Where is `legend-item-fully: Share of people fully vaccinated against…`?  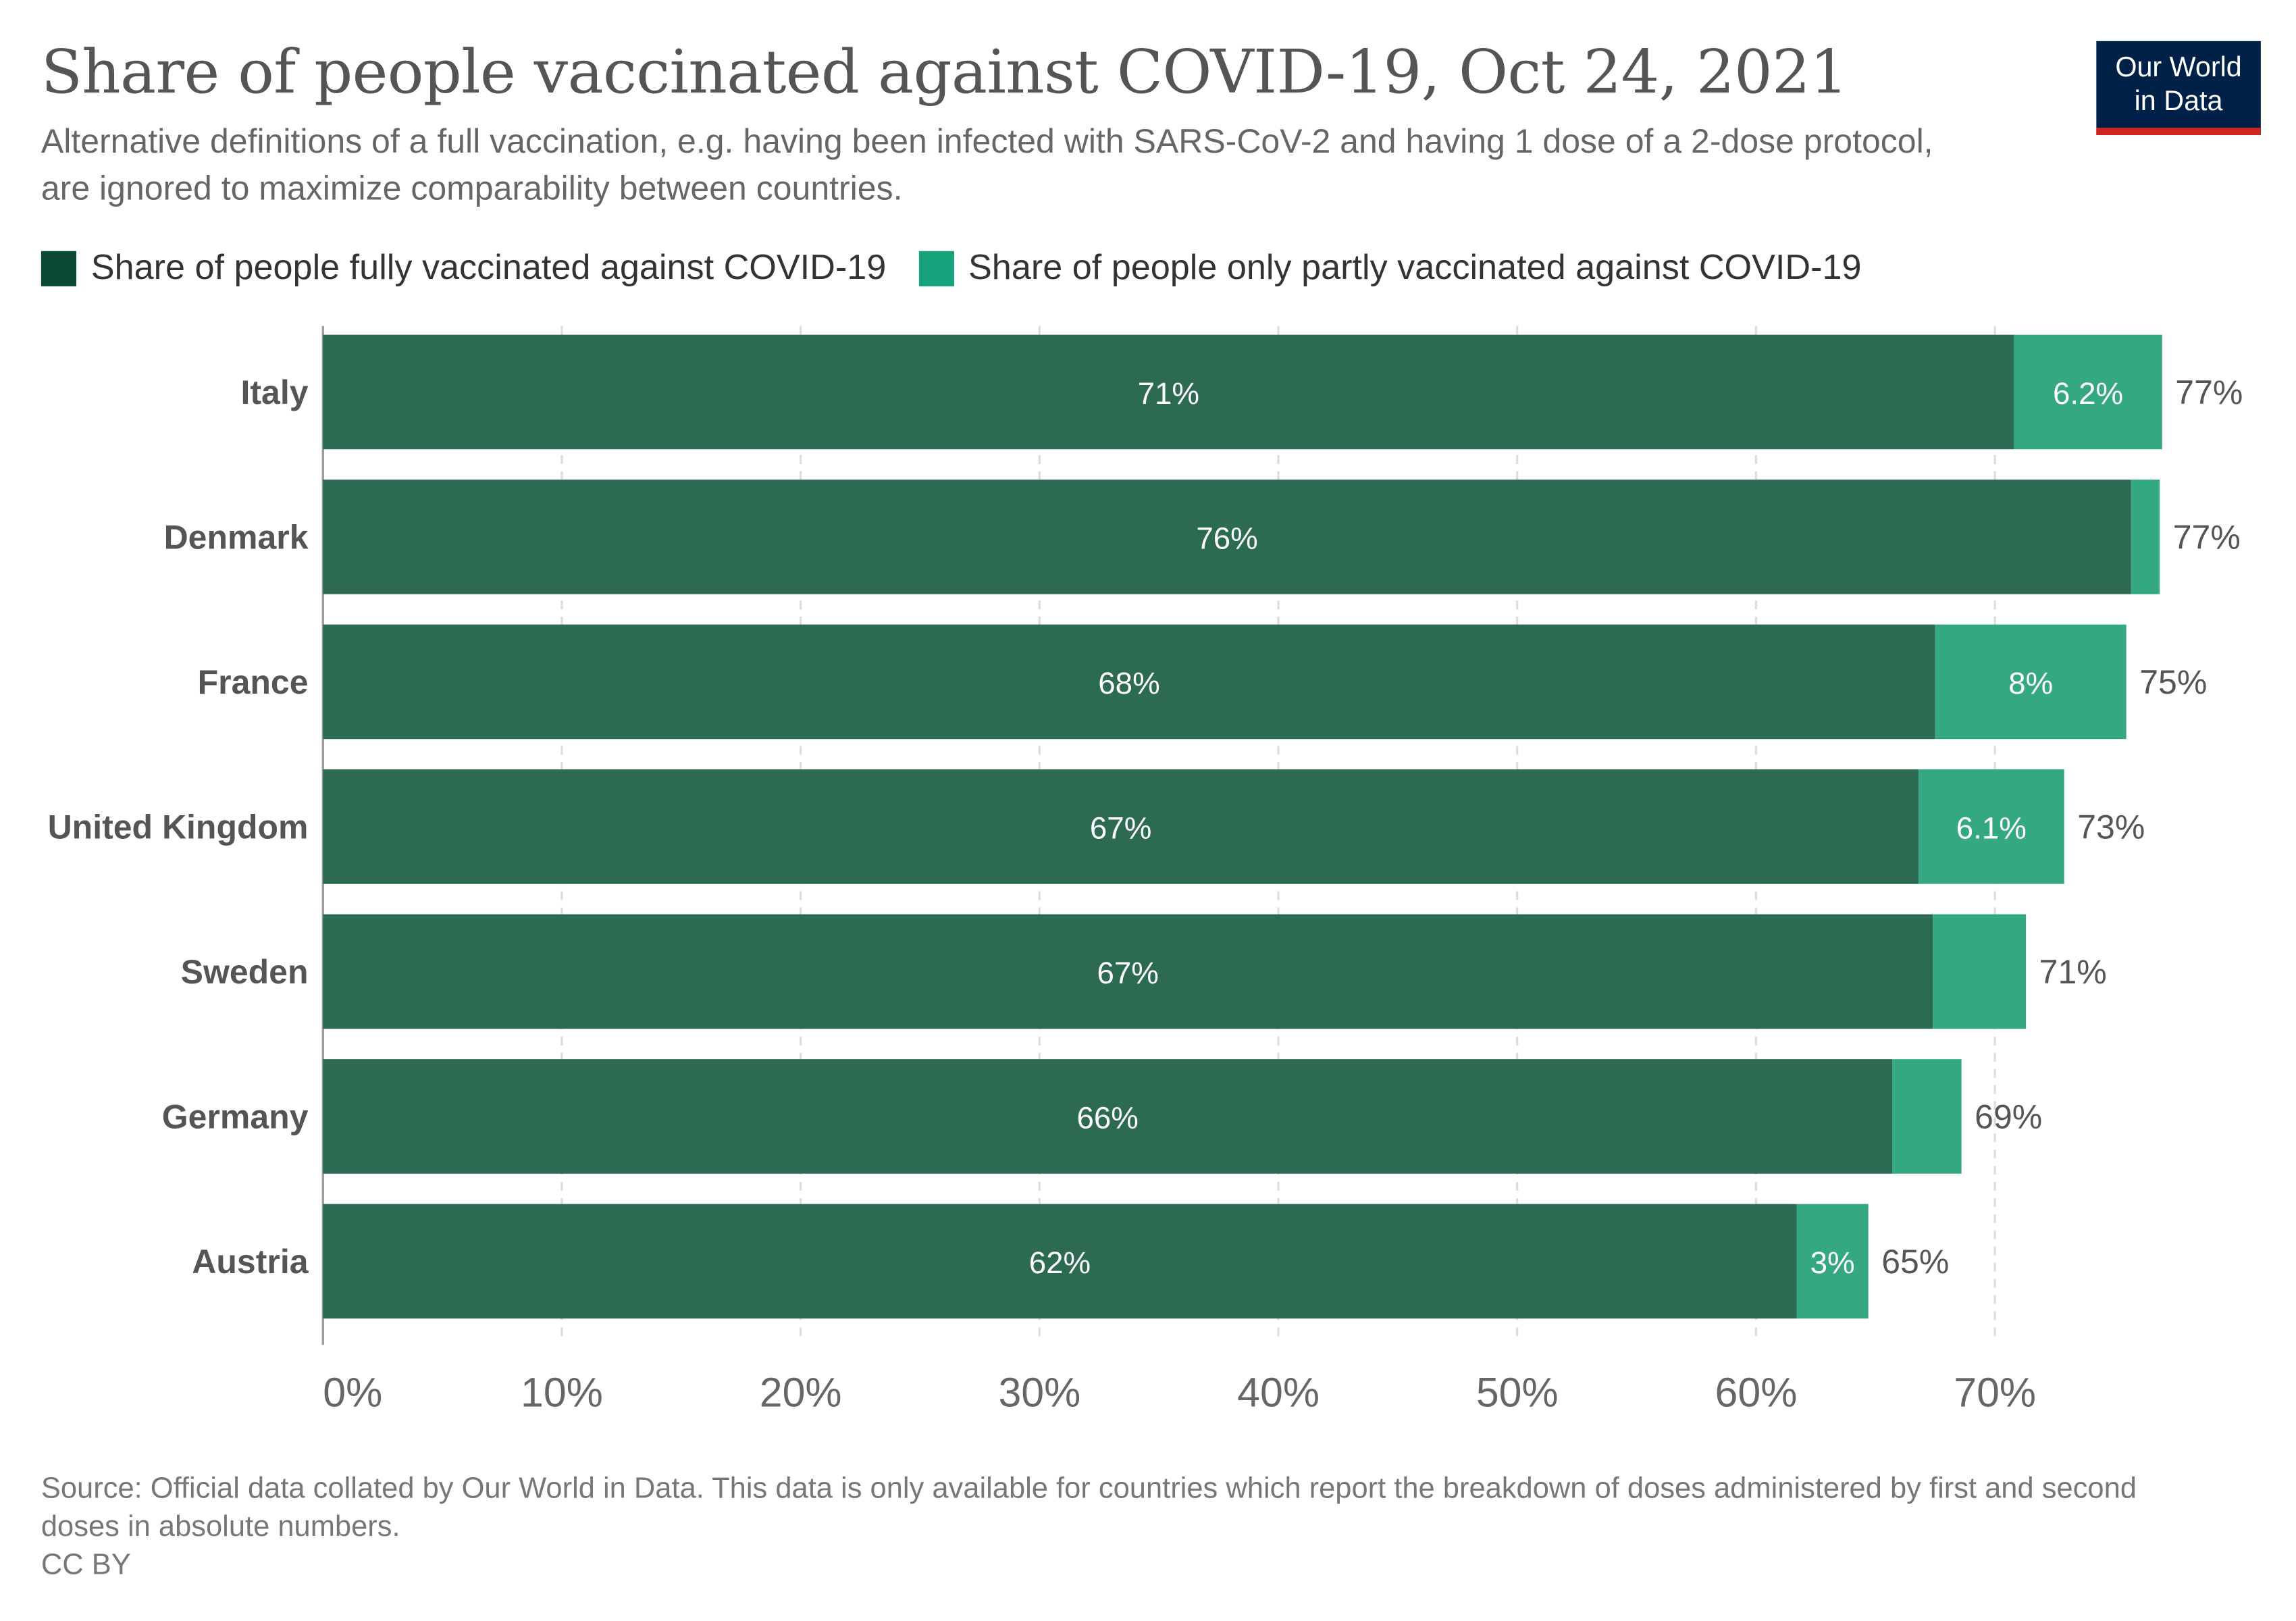
legend-item-fully: Share of people fully vaccinated against… is located at coordinates (464, 268).